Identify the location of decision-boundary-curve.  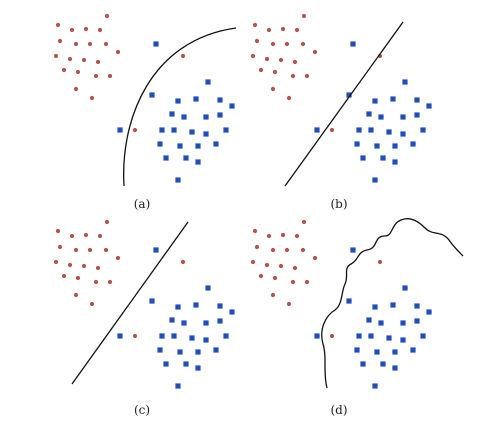
(180, 107).